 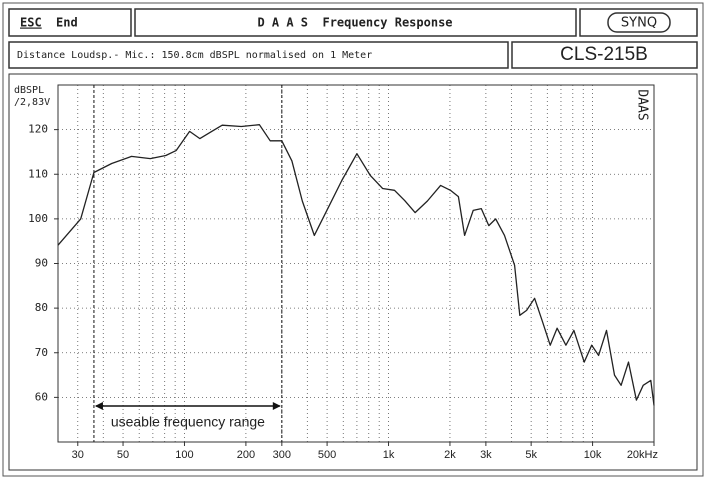 What do you see at coordinates (38, 129) in the screenshot?
I see `y-tick-label: 120` at bounding box center [38, 129].